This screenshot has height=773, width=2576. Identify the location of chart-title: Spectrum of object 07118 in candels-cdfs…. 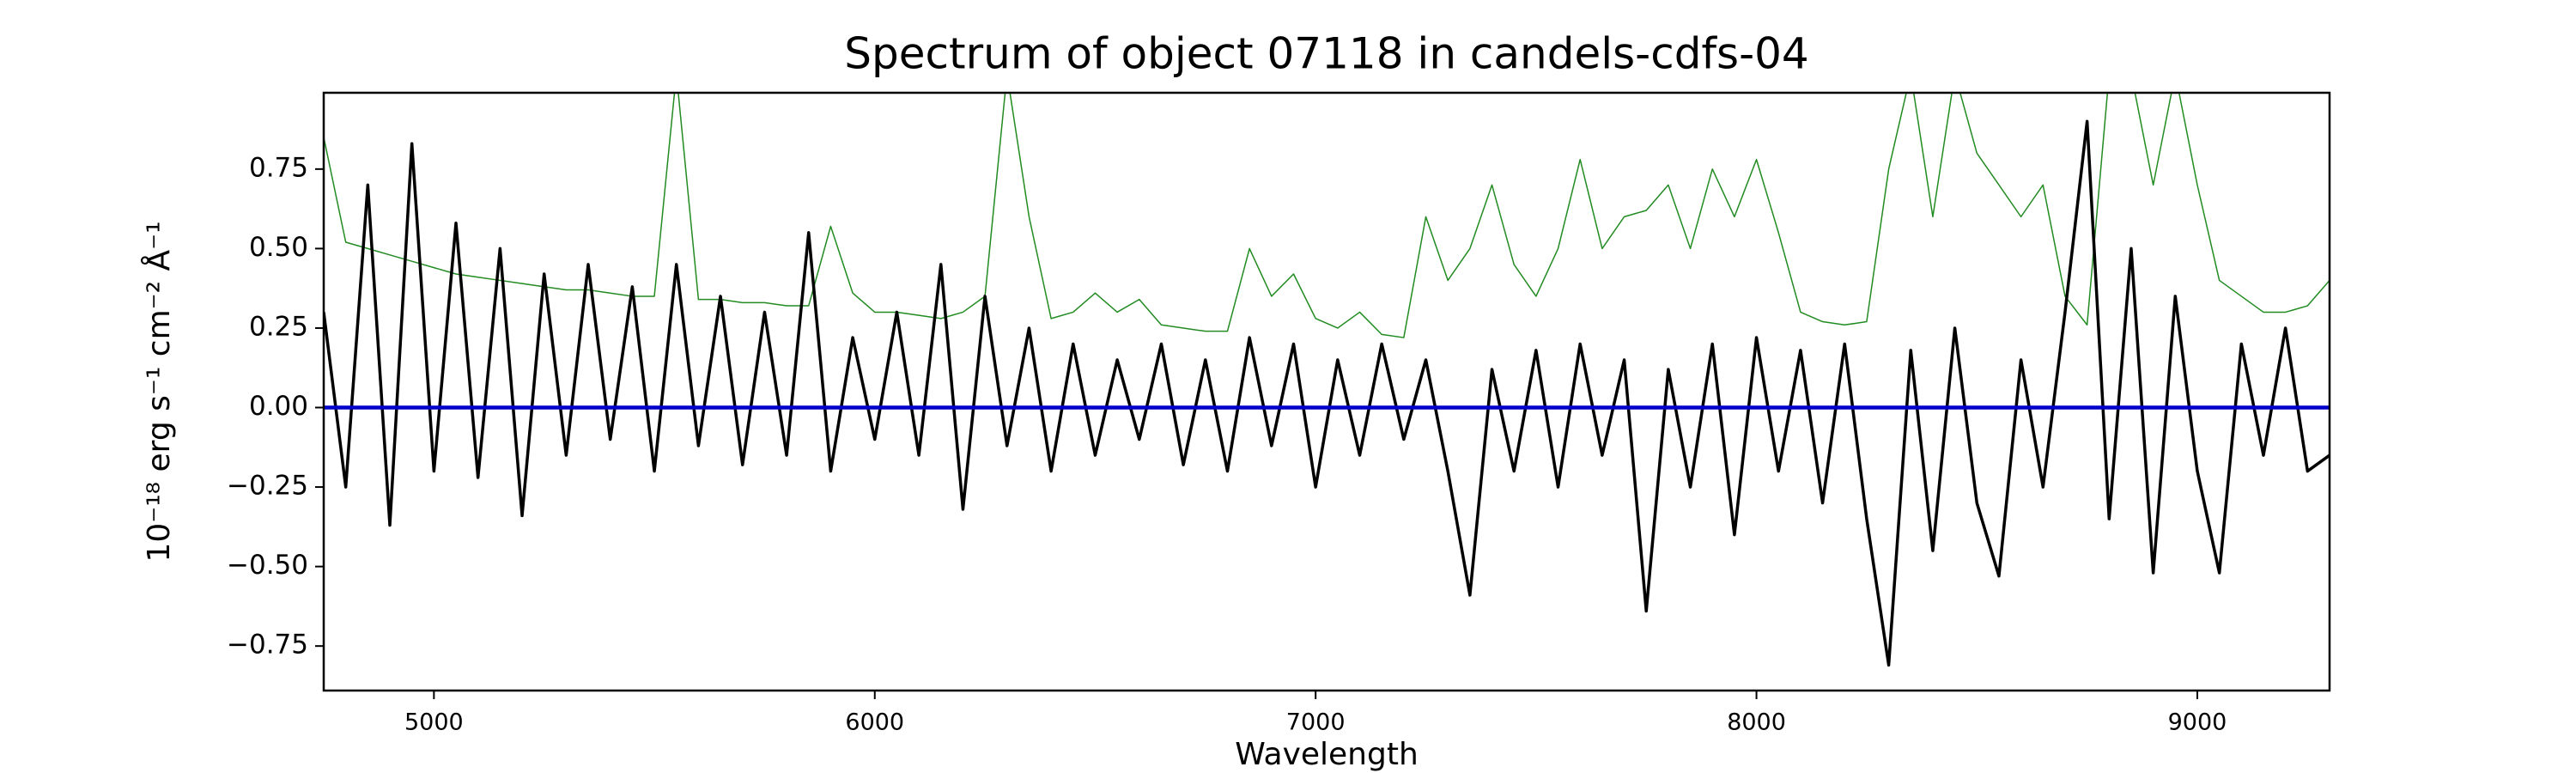
(1327, 54).